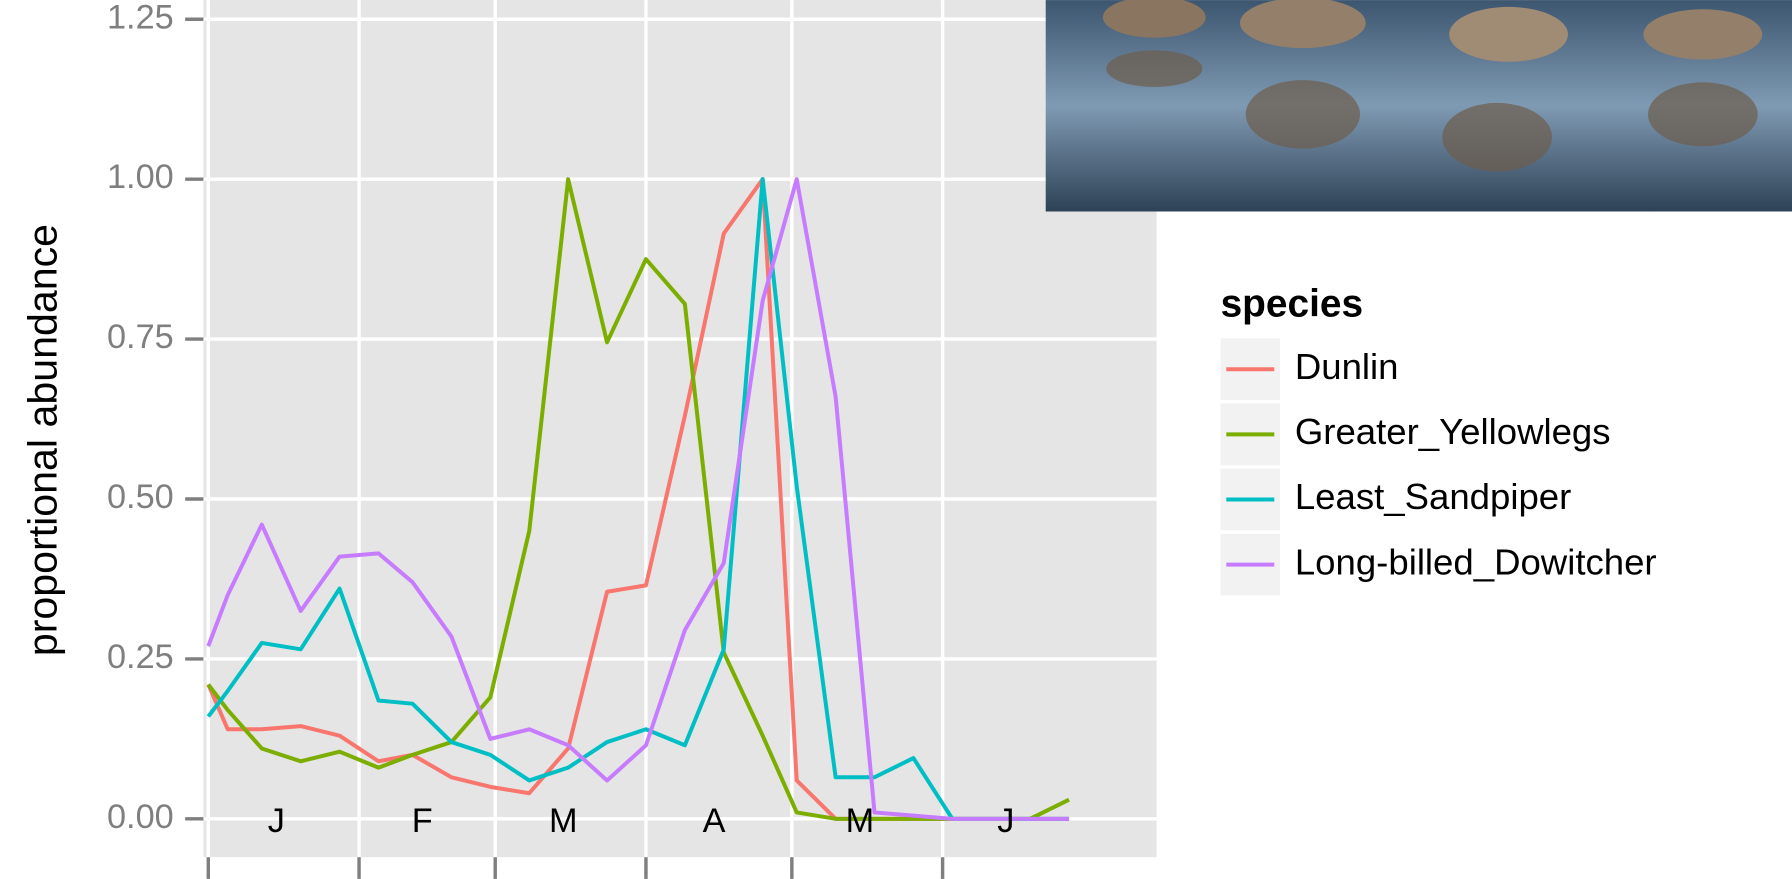 This screenshot has width=1792, height=879. I want to click on legend-label: Greater_Yellowlegs, so click(1453, 431).